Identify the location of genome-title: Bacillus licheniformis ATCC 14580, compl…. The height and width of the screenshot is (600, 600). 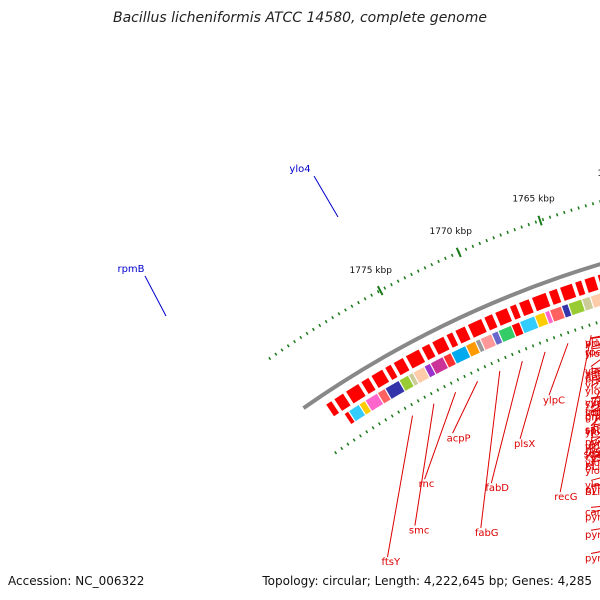
(300, 18).